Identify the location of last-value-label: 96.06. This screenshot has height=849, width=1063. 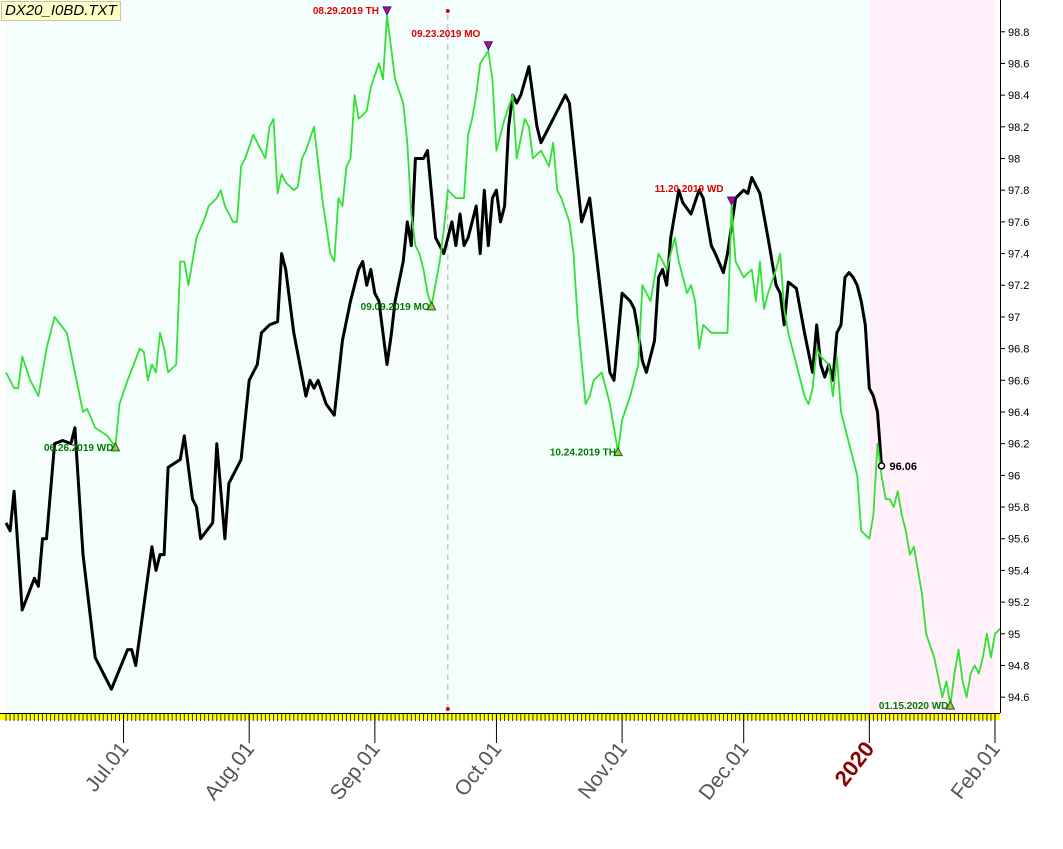
(904, 467).